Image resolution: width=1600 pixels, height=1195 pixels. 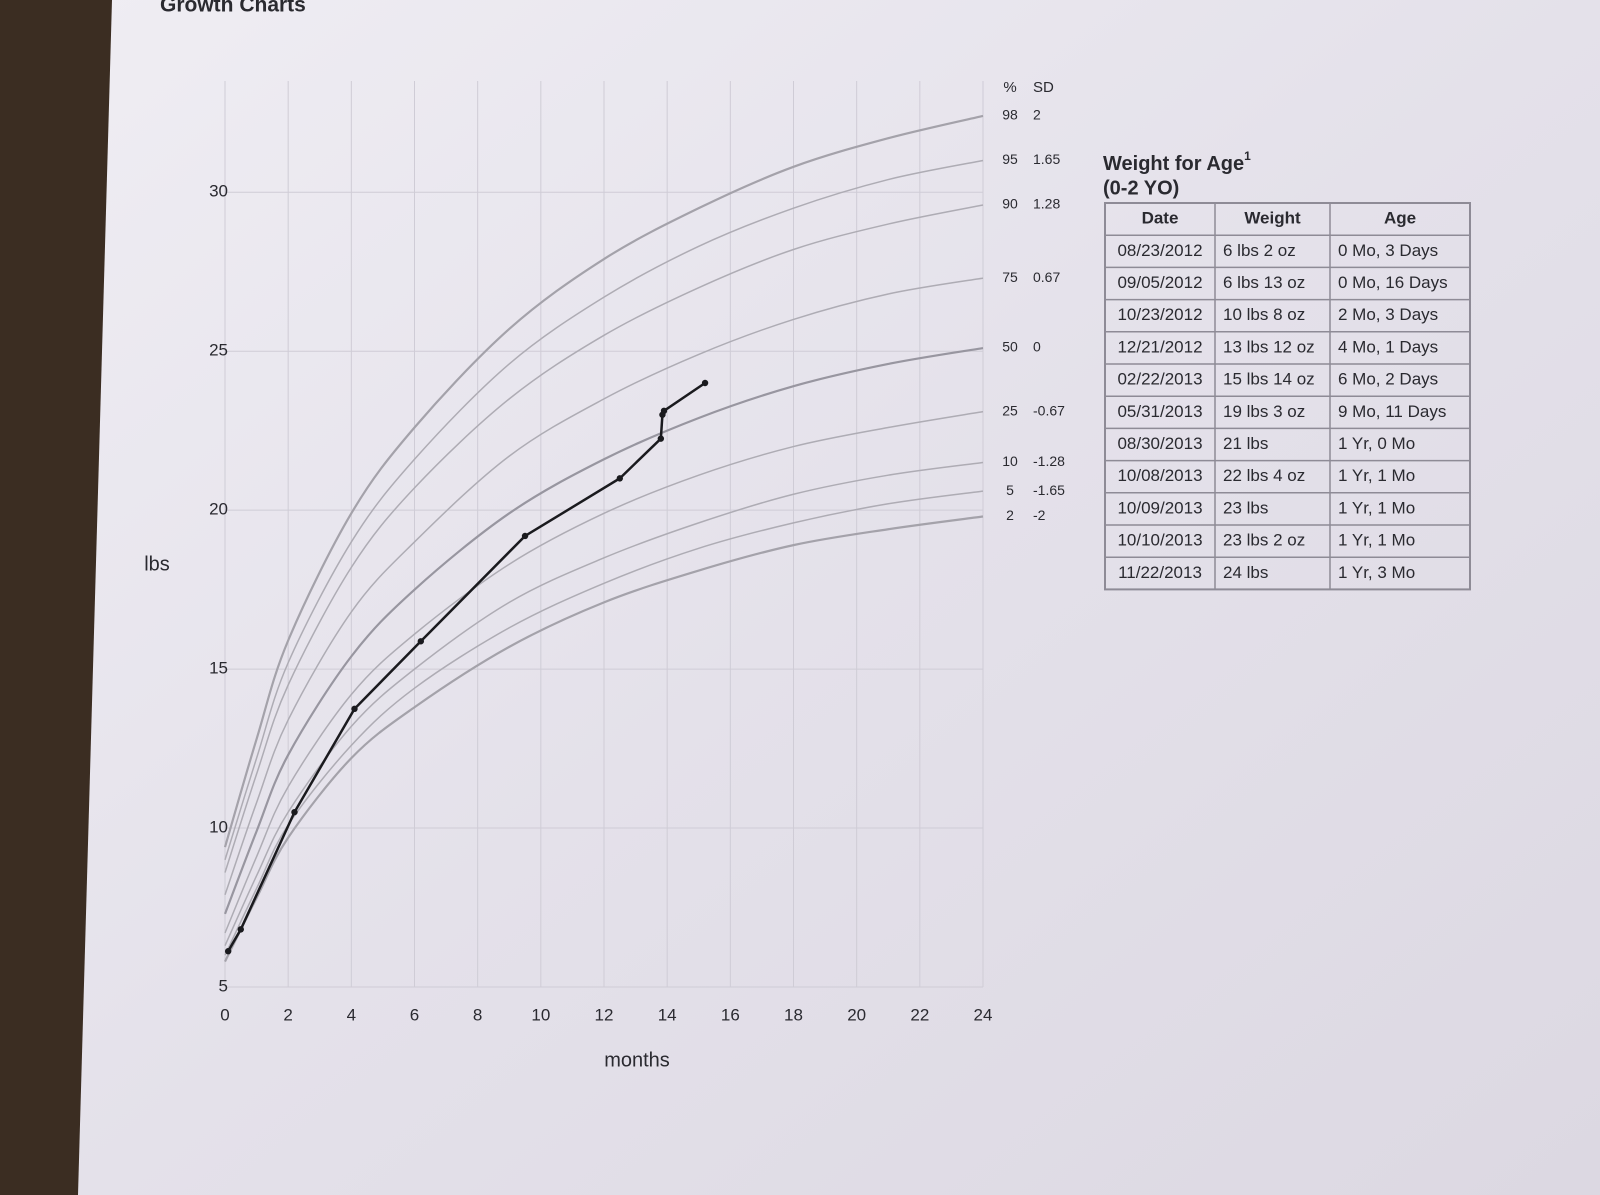 I want to click on legend-sd: -1.65, so click(x=1049, y=490).